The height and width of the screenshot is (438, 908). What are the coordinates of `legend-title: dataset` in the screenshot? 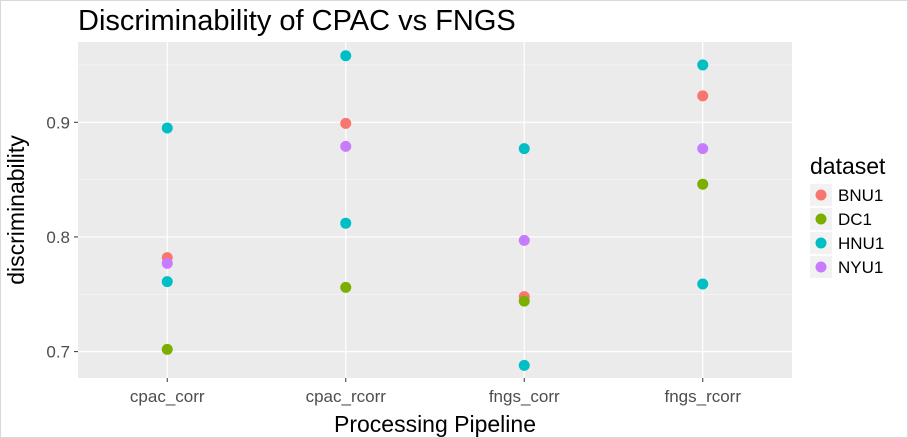 It's located at (848, 166).